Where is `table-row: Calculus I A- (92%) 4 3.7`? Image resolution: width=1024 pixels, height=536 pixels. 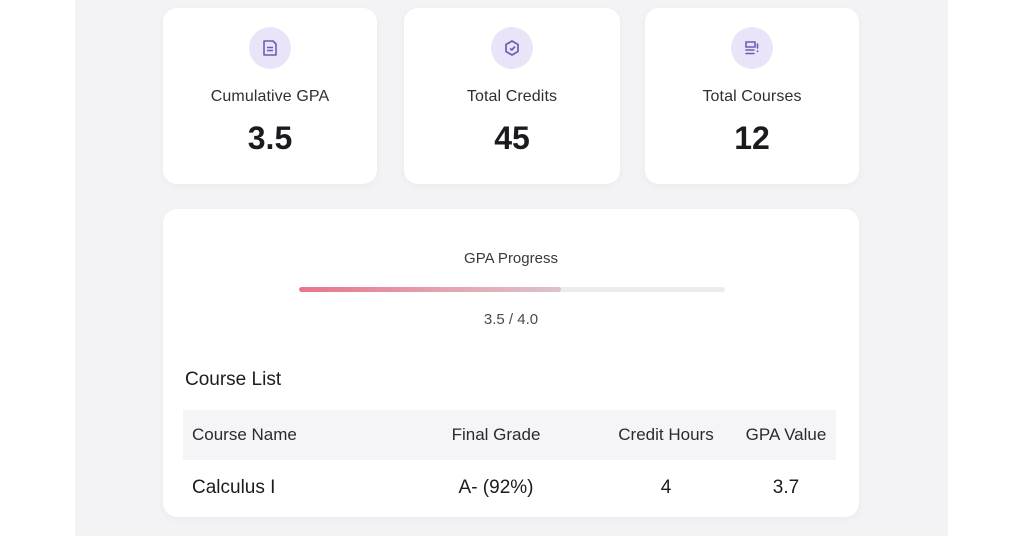
table-row: Calculus I A- (92%) 4 3.7 is located at coordinates (509, 488).